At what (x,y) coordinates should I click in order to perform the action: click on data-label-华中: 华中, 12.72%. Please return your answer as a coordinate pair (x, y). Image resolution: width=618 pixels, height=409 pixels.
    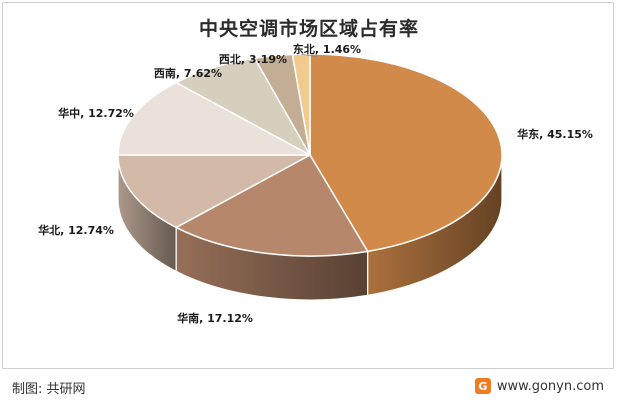
    Looking at the image, I should click on (96, 113).